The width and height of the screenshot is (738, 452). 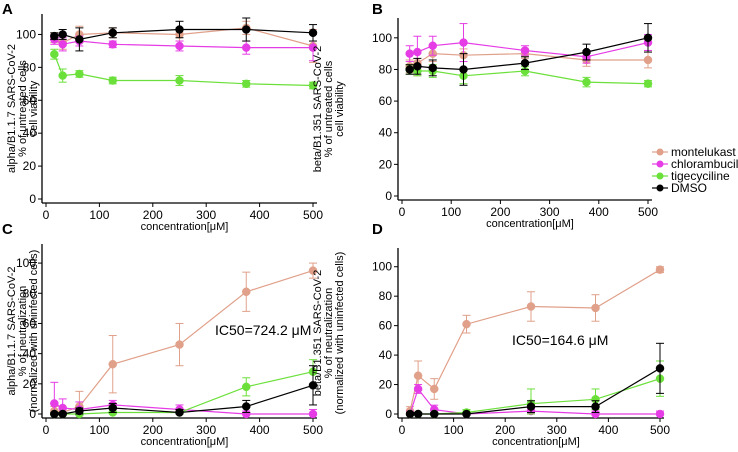 I want to click on x-tick-label: 0, so click(x=402, y=430).